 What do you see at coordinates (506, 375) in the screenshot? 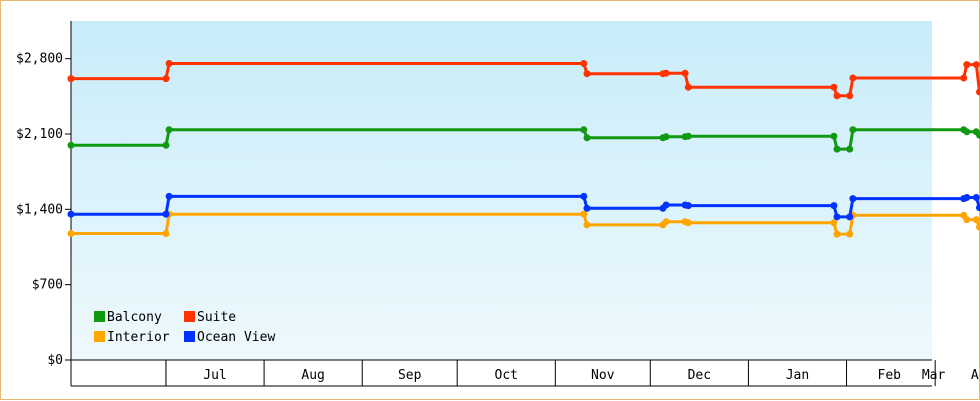
I see `x-tick-label: Oct` at bounding box center [506, 375].